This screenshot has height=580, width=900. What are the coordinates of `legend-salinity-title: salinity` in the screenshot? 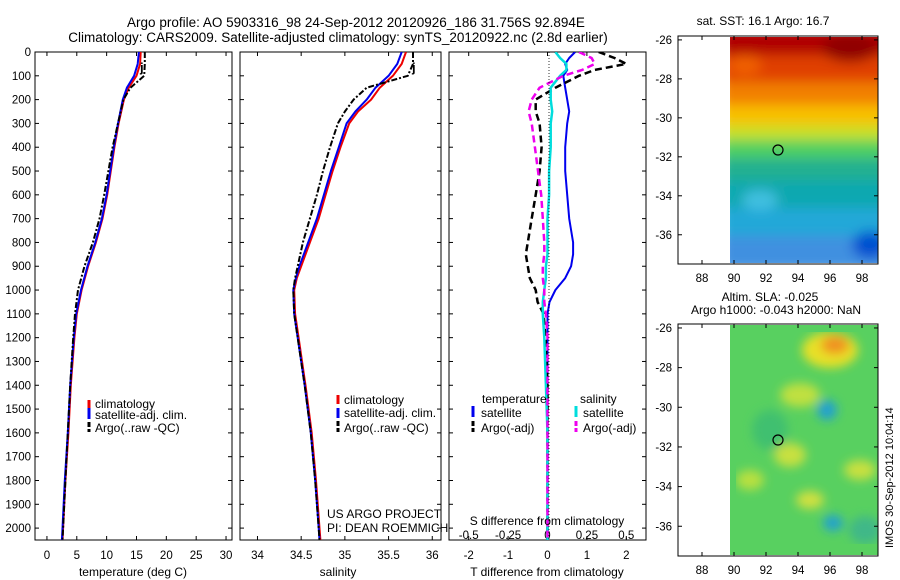 It's located at (598, 399).